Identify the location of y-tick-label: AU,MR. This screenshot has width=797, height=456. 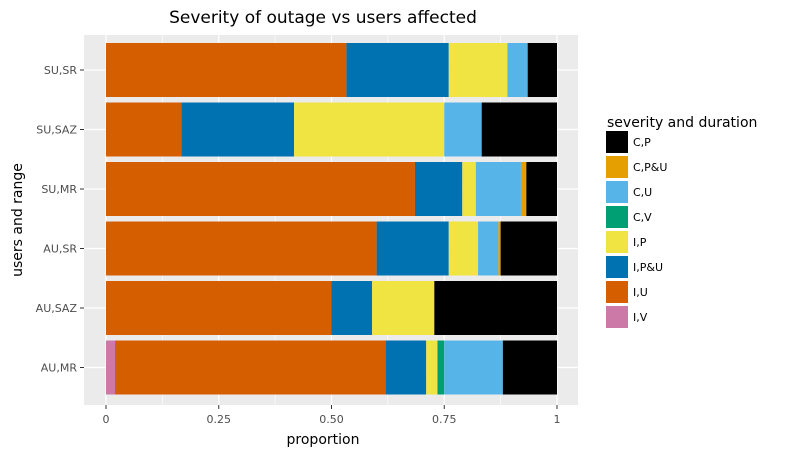
(59, 368).